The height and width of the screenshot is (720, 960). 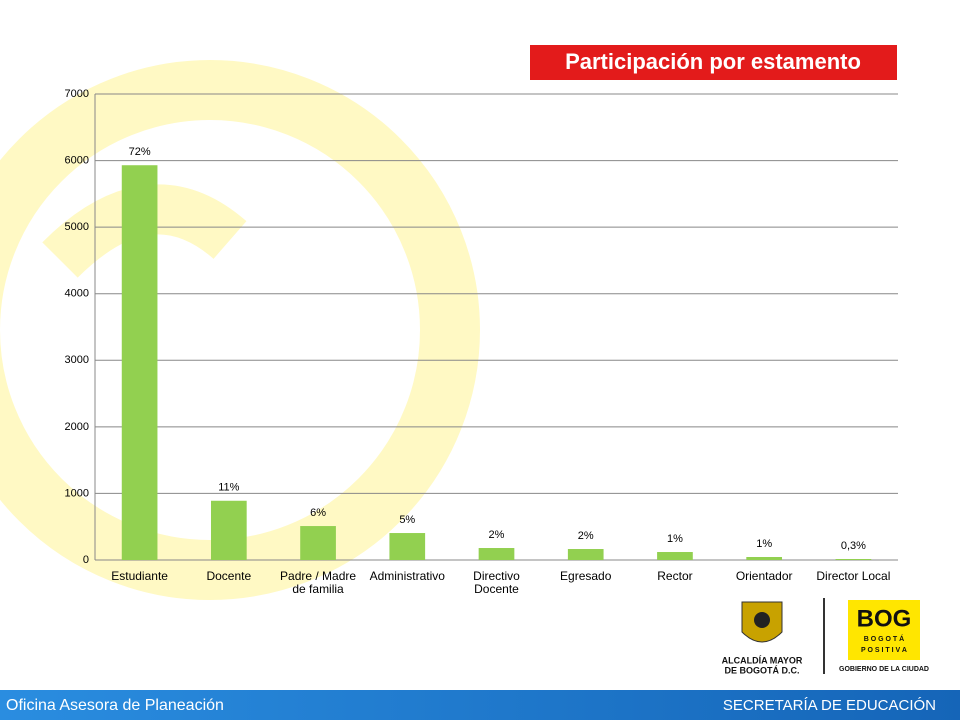 What do you see at coordinates (829, 705) in the screenshot?
I see `footer-secretaria: SECRETARÍA DE EDUCACIÓN` at bounding box center [829, 705].